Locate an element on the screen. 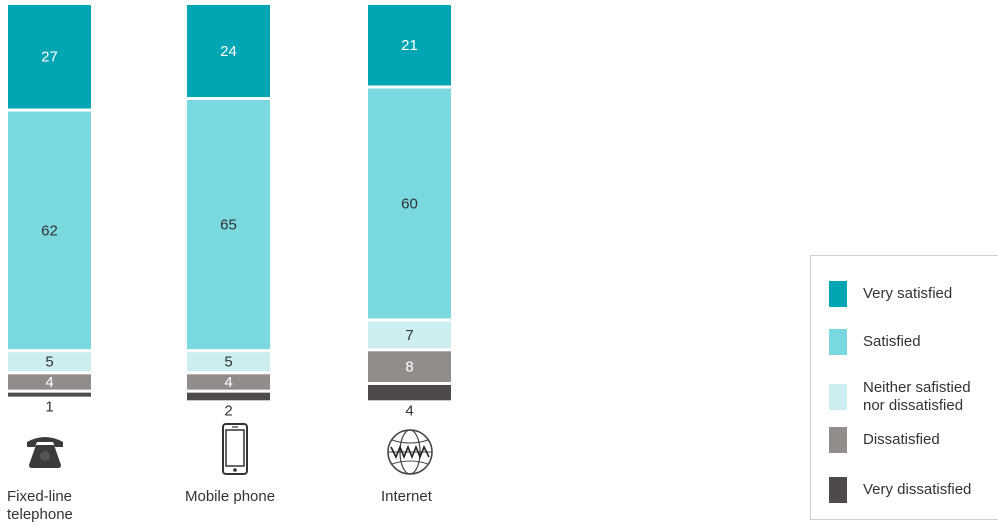 This screenshot has height=524, width=998. telephone-icon is located at coordinates (45, 452).